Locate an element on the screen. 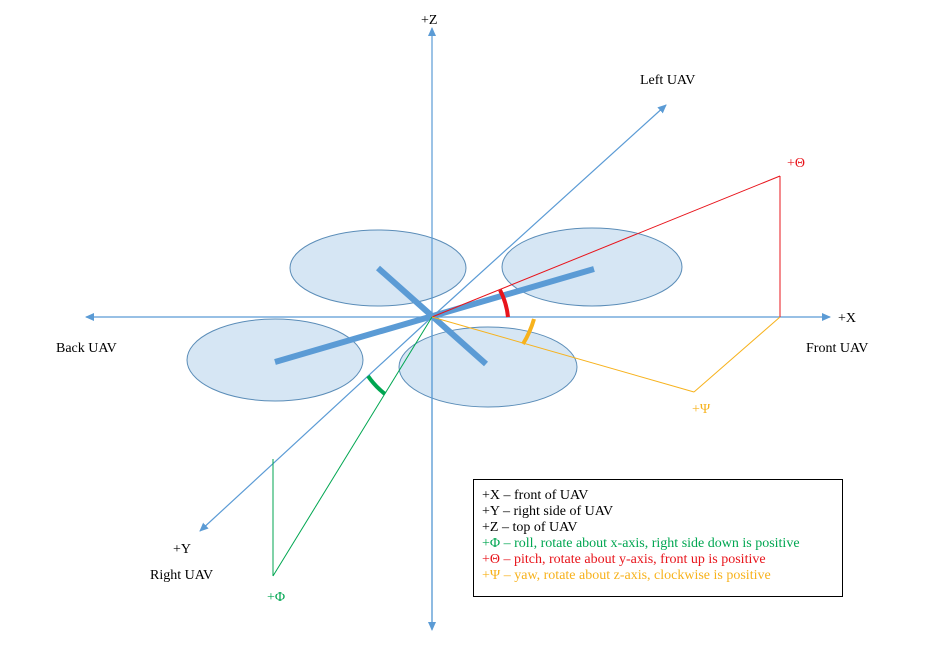 This screenshot has width=940, height=650. psi-label: +Ψ is located at coordinates (701, 409).